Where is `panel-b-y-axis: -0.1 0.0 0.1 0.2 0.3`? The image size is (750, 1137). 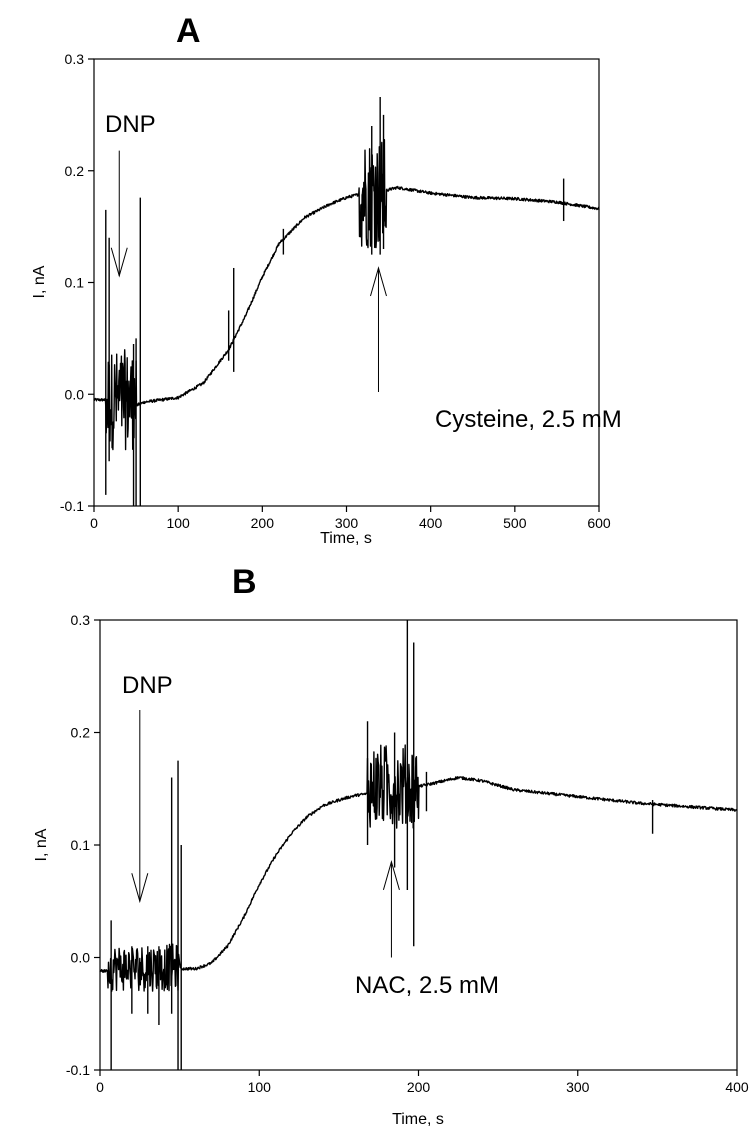
panel-b-y-axis: -0.1 0.0 0.1 0.2 0.3 is located at coordinates (83, 845).